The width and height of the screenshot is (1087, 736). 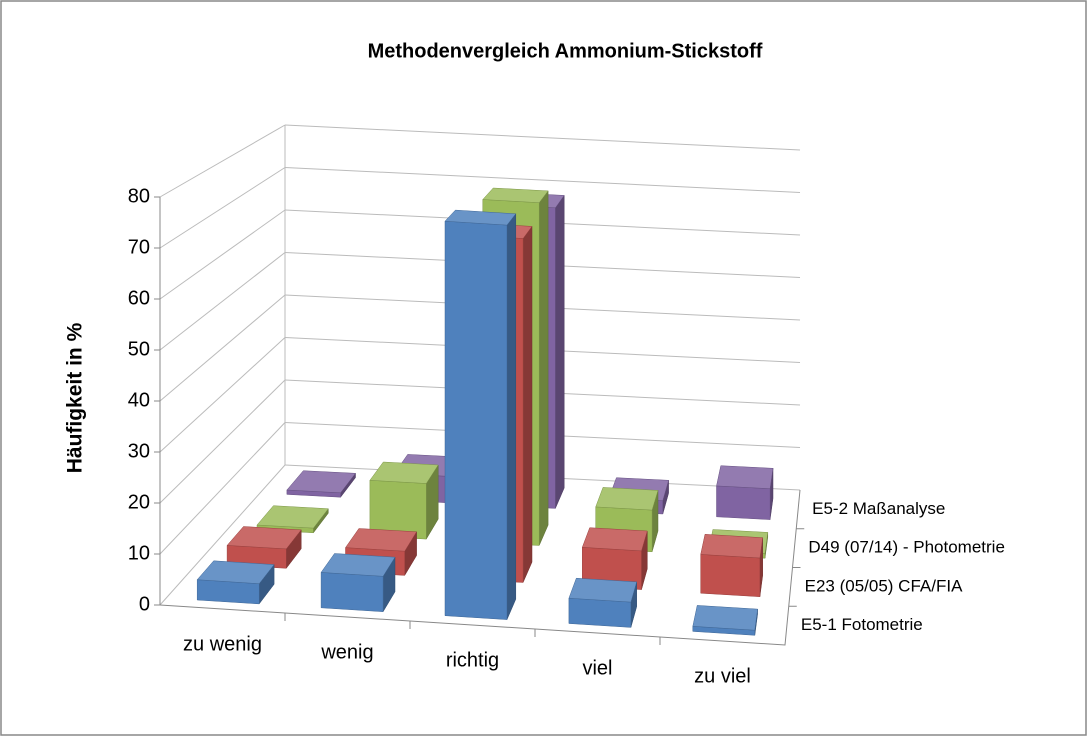 What do you see at coordinates (139, 553) in the screenshot?
I see `y-tick-label: 10` at bounding box center [139, 553].